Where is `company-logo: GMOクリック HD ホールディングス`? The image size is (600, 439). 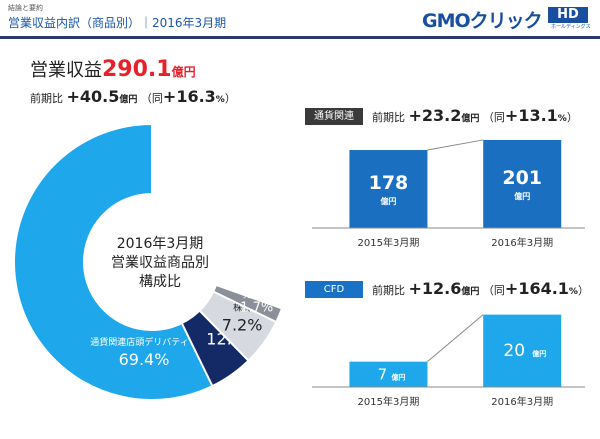
company-logo: GMOクリック HD ホールディングス is located at coordinates (507, 19).